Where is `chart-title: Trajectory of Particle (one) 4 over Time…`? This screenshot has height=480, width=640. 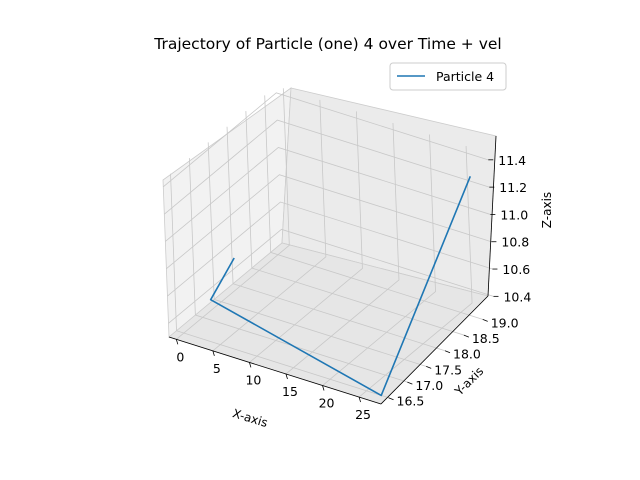 chart-title: Trajectory of Particle (one) 4 over Time… is located at coordinates (327, 44).